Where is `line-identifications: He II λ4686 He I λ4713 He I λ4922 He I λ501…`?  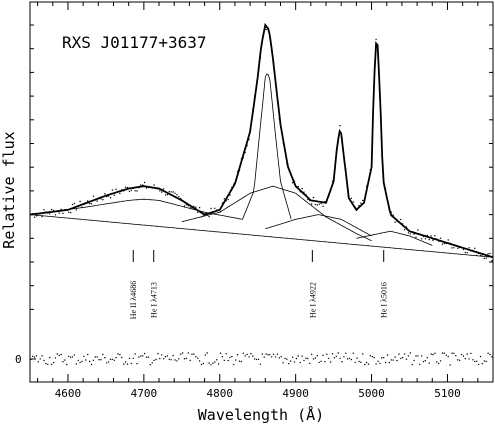 line-identifications: He II λ4686 He I λ4713 He I λ4922 He I λ501… is located at coordinates (259, 284).